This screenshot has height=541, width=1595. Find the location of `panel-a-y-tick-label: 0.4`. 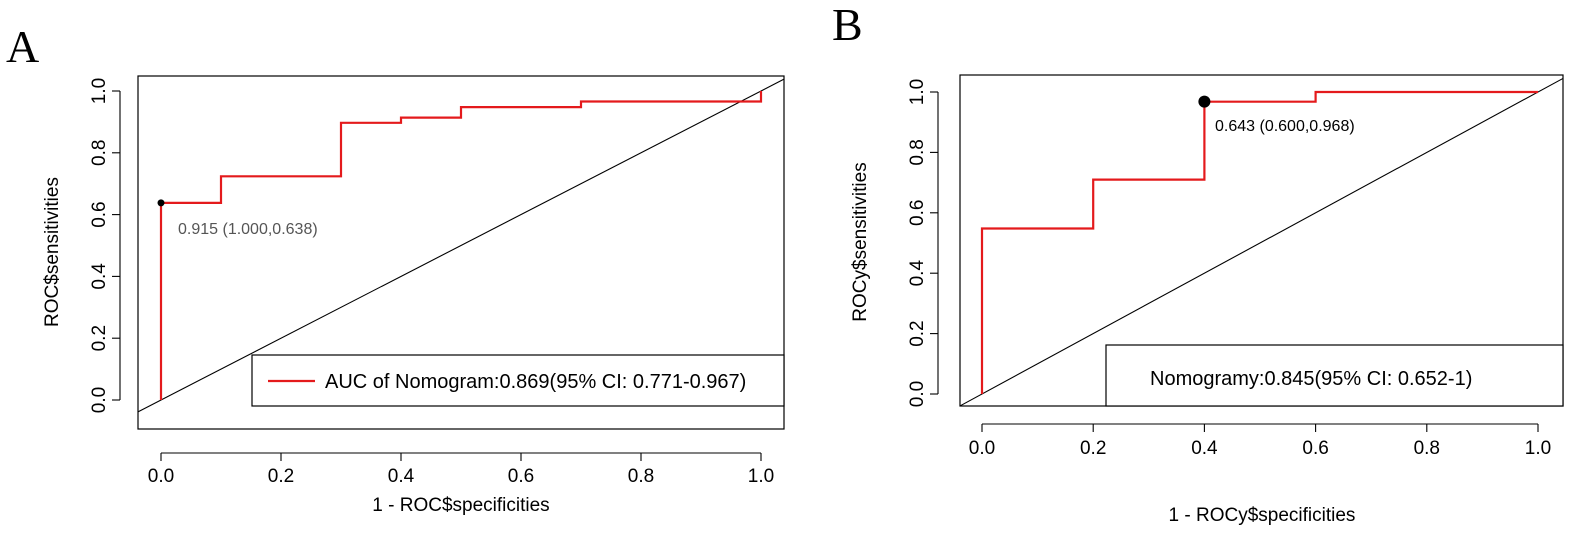

panel-a-y-tick-label: 0.4 is located at coordinates (99, 276).